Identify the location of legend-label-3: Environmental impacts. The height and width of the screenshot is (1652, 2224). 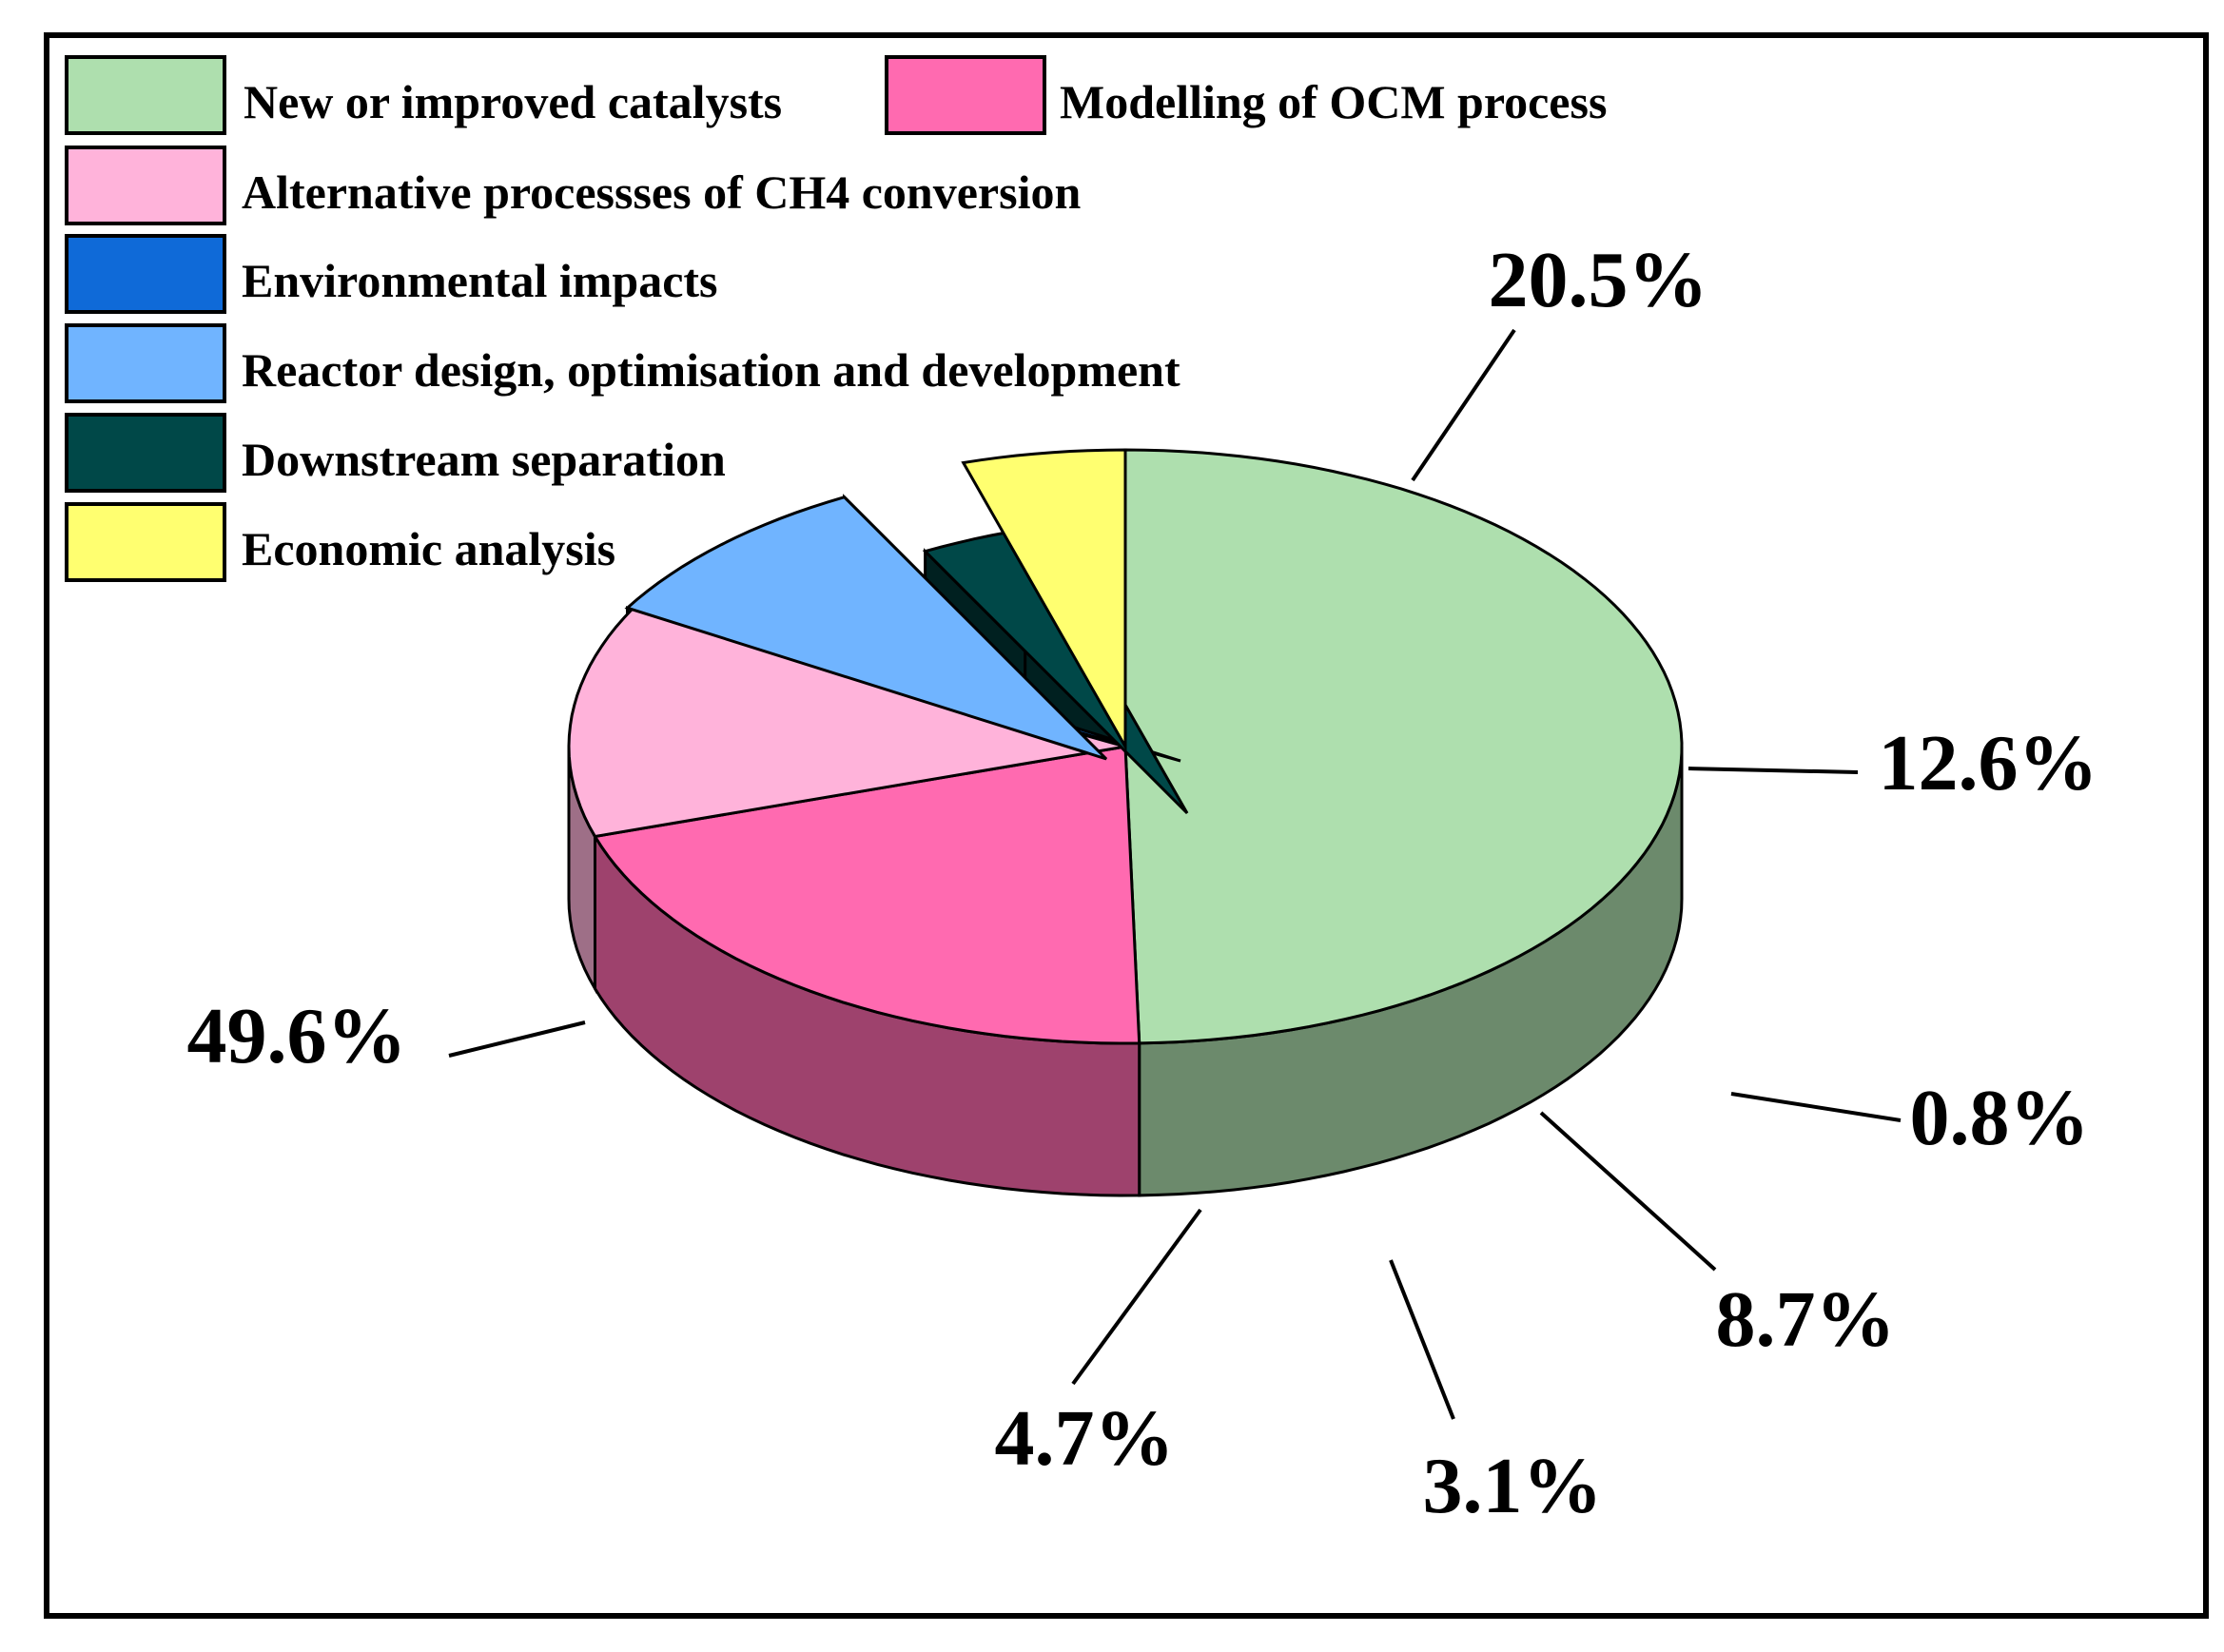
(480, 280).